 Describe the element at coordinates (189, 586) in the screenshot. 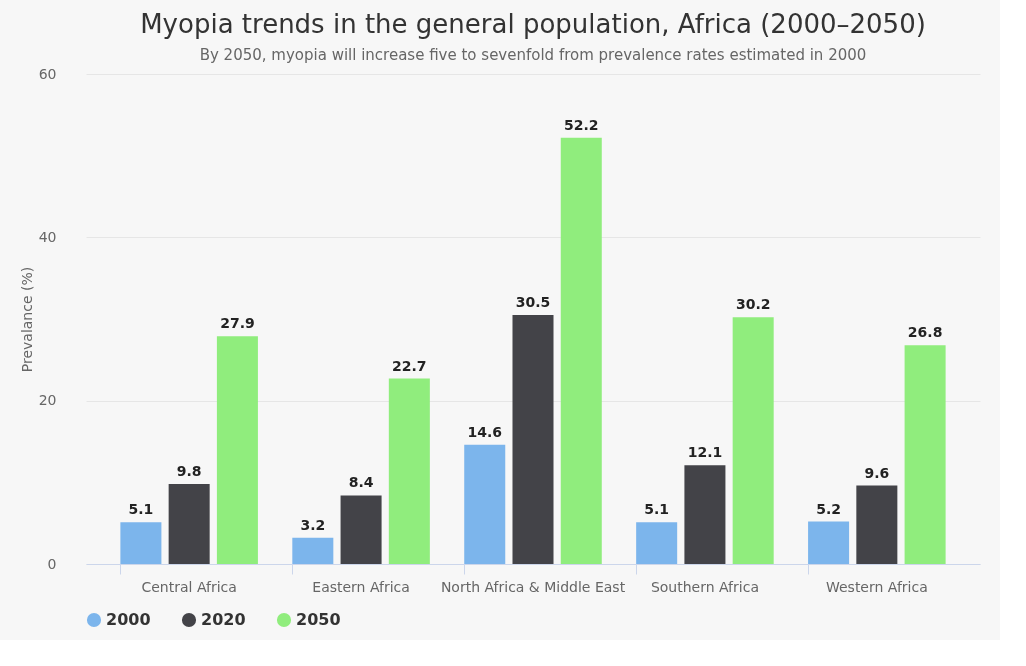

I see `x-tick-label: Central Africa` at that location.